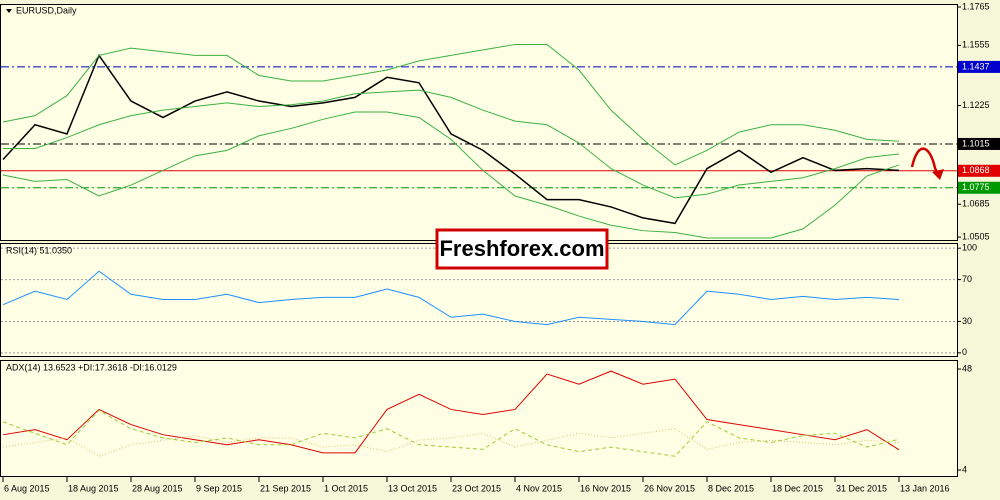 This screenshot has height=500, width=1000. What do you see at coordinates (925, 488) in the screenshot?
I see `x-tick-label: 13 Jan 2016` at bounding box center [925, 488].